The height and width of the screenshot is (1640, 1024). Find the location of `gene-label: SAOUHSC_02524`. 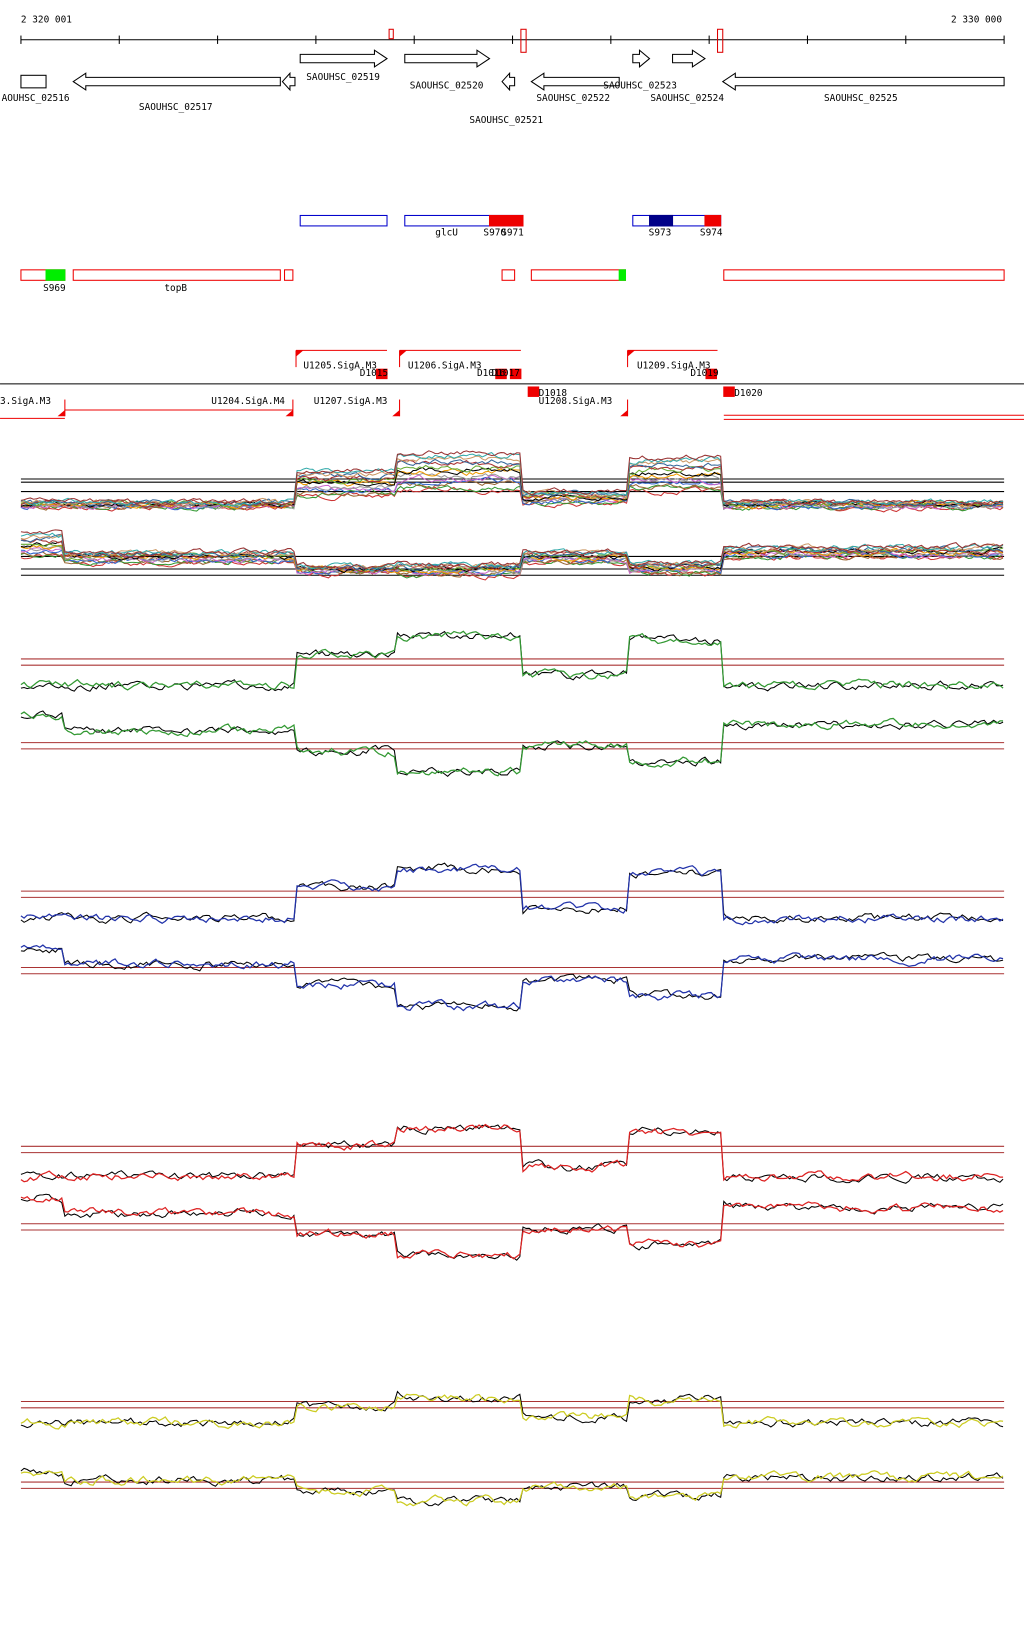

gene-label: SAOUHSC_02524 is located at coordinates (687, 98).